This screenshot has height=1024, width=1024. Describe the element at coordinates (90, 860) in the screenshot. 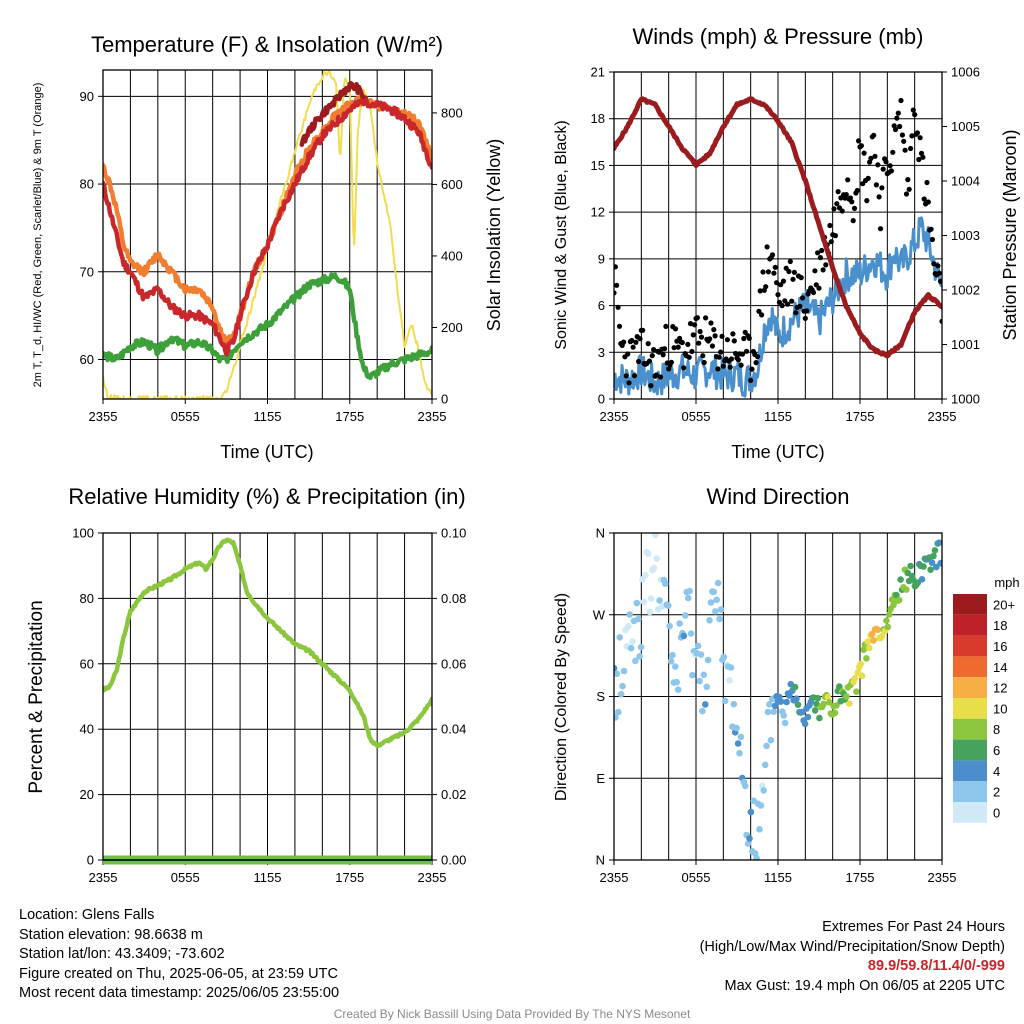

I see `y-tick-label: 0` at that location.